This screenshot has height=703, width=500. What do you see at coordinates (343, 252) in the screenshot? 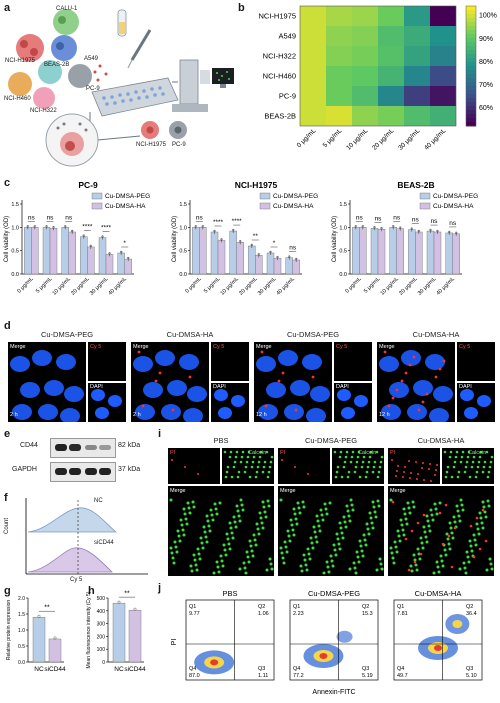
I see `bar-chart-y-tick-label: 0.5` at bounding box center [343, 252].